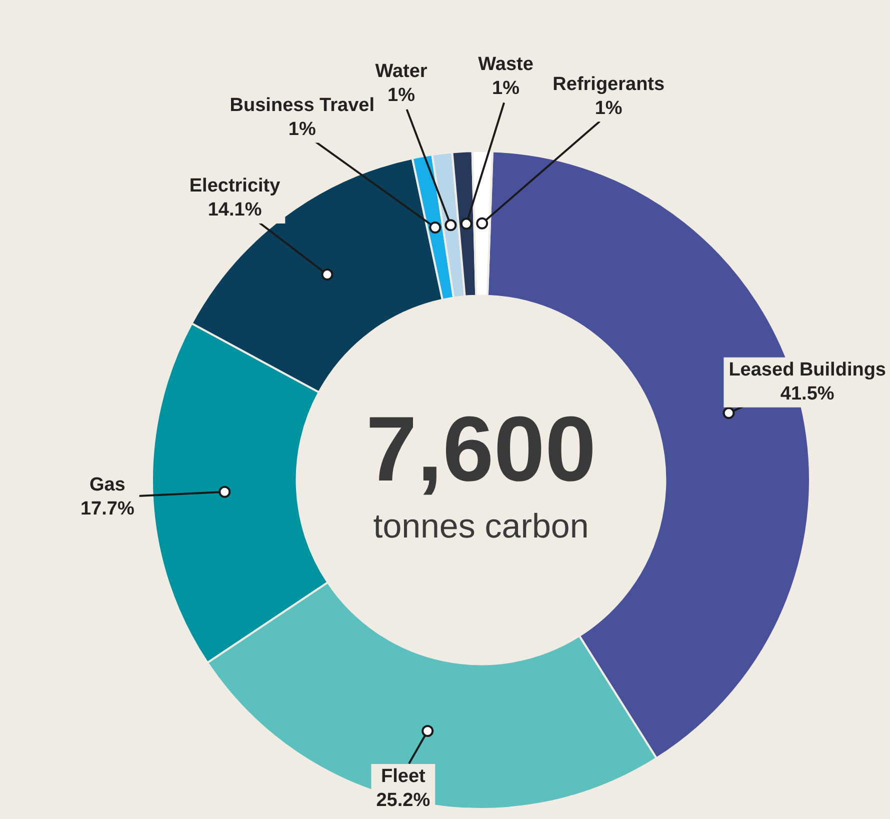  Describe the element at coordinates (506, 64) in the screenshot. I see `slice-label: Waste` at that location.